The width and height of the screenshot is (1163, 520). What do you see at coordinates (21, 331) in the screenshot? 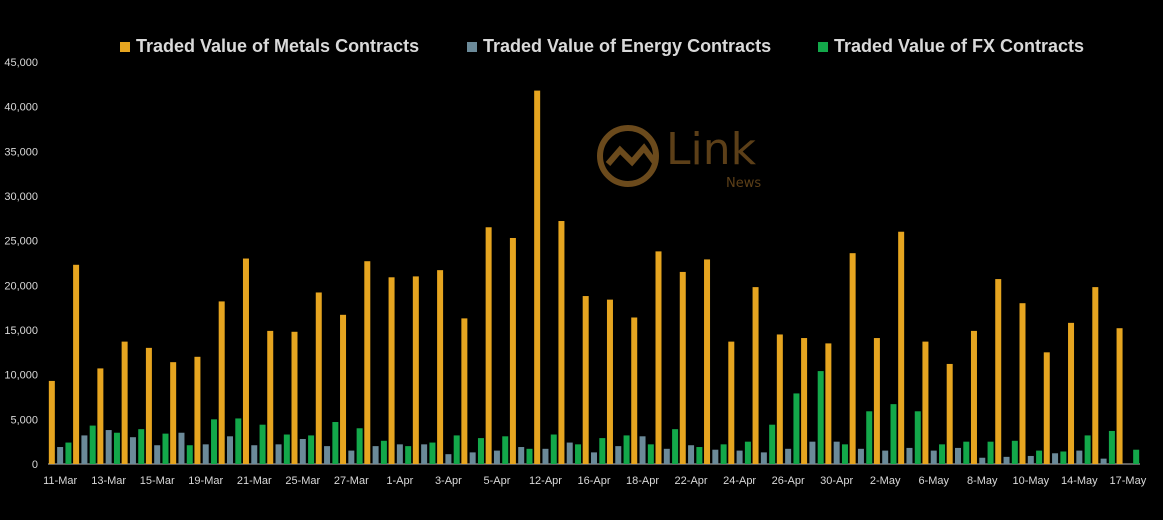
I see `y-tick-label: 15,000` at bounding box center [21, 331].